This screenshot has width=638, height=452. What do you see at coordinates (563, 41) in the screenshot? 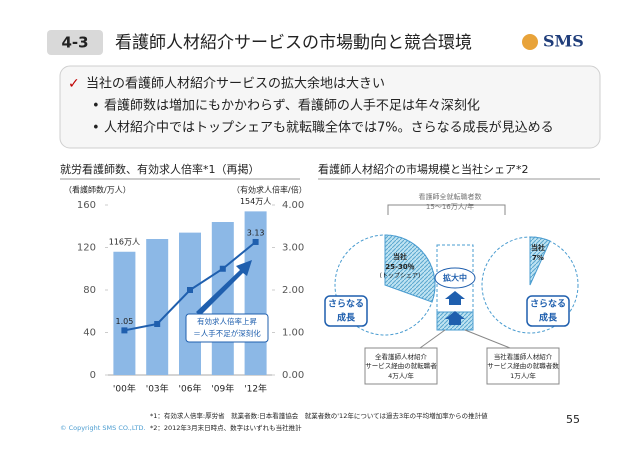
I see `logo: SMS` at bounding box center [563, 41].